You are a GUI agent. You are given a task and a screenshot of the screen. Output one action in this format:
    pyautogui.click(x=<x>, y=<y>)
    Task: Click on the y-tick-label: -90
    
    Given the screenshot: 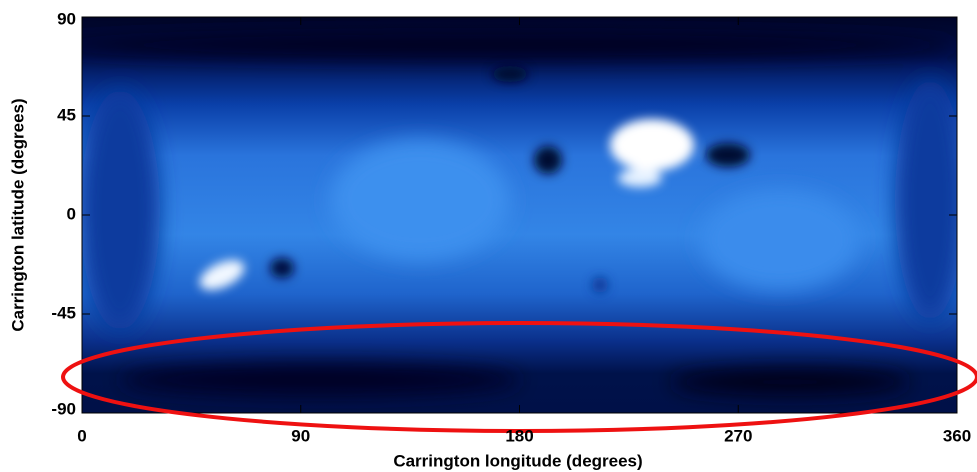 What is the action you would take?
    pyautogui.click(x=63, y=408)
    